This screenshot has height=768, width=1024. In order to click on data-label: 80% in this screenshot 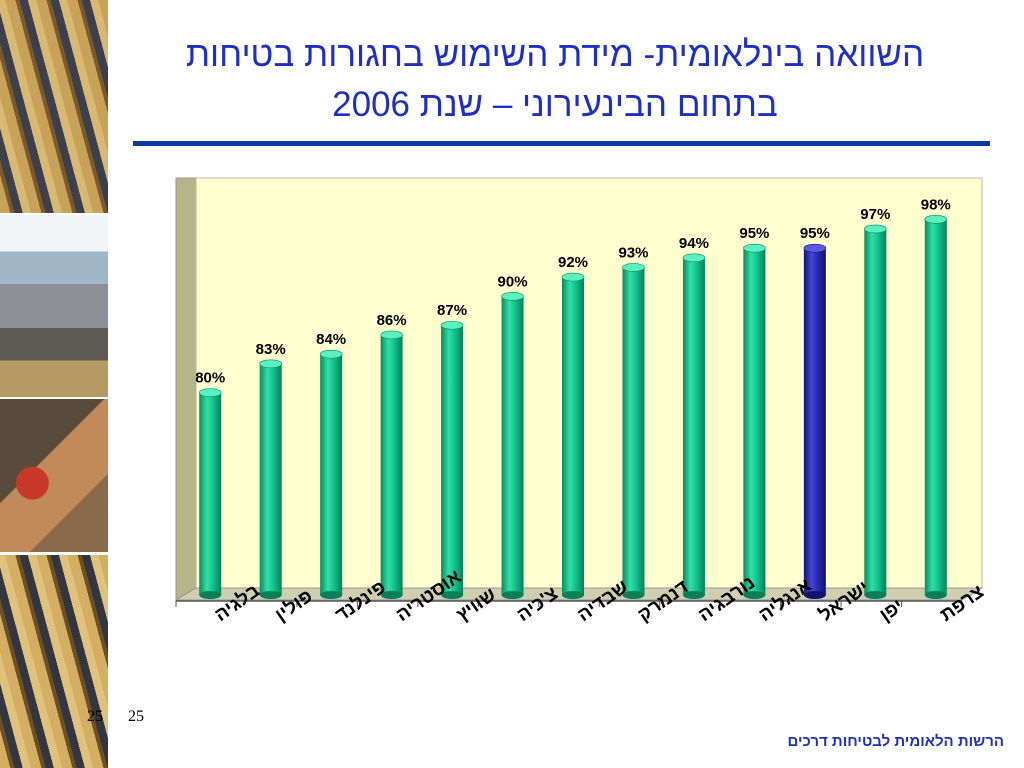, I will do `click(210, 378)`.